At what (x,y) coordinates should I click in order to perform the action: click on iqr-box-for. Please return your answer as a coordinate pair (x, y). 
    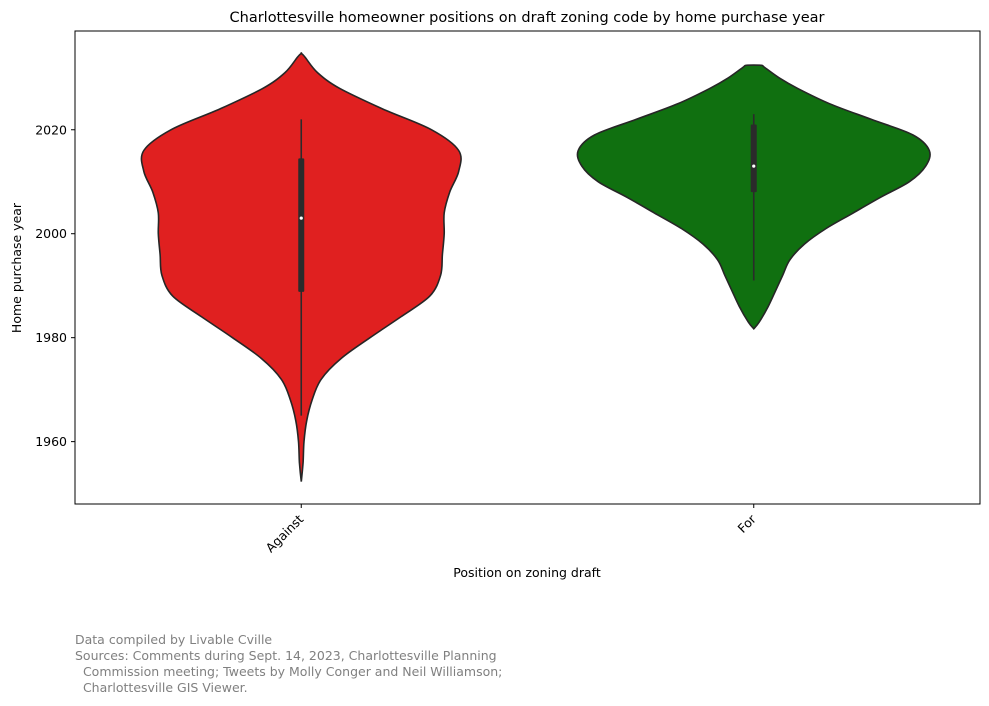
    Looking at the image, I should click on (753, 158).